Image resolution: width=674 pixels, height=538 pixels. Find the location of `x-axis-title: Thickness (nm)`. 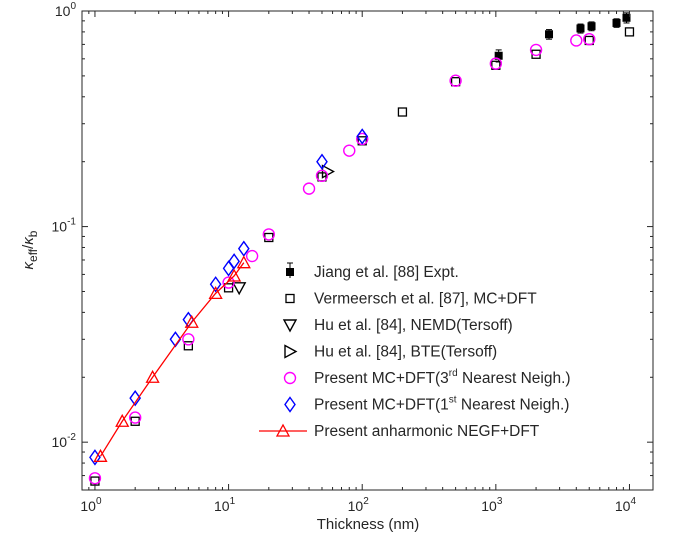

x-axis-title: Thickness (nm) is located at coordinates (368, 524).